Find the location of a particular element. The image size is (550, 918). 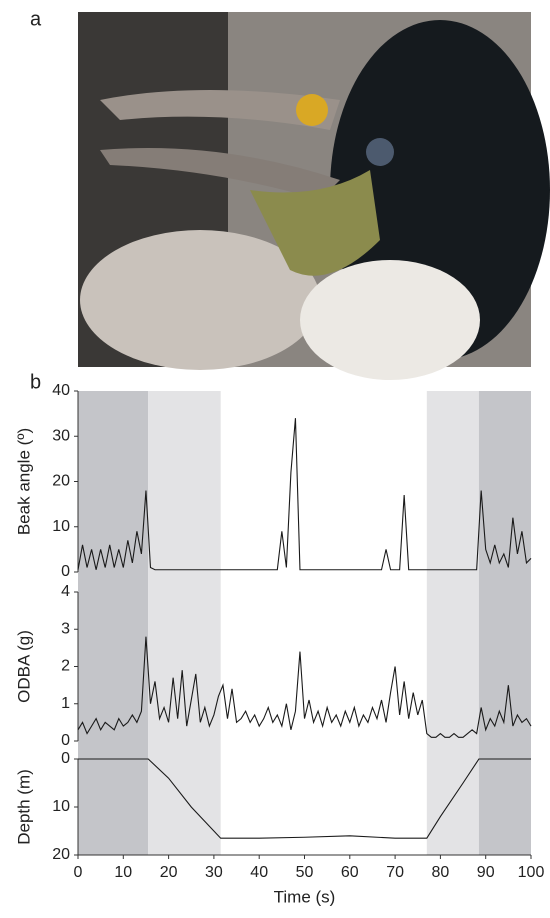

x-tick-label: 20 is located at coordinates (169, 872).